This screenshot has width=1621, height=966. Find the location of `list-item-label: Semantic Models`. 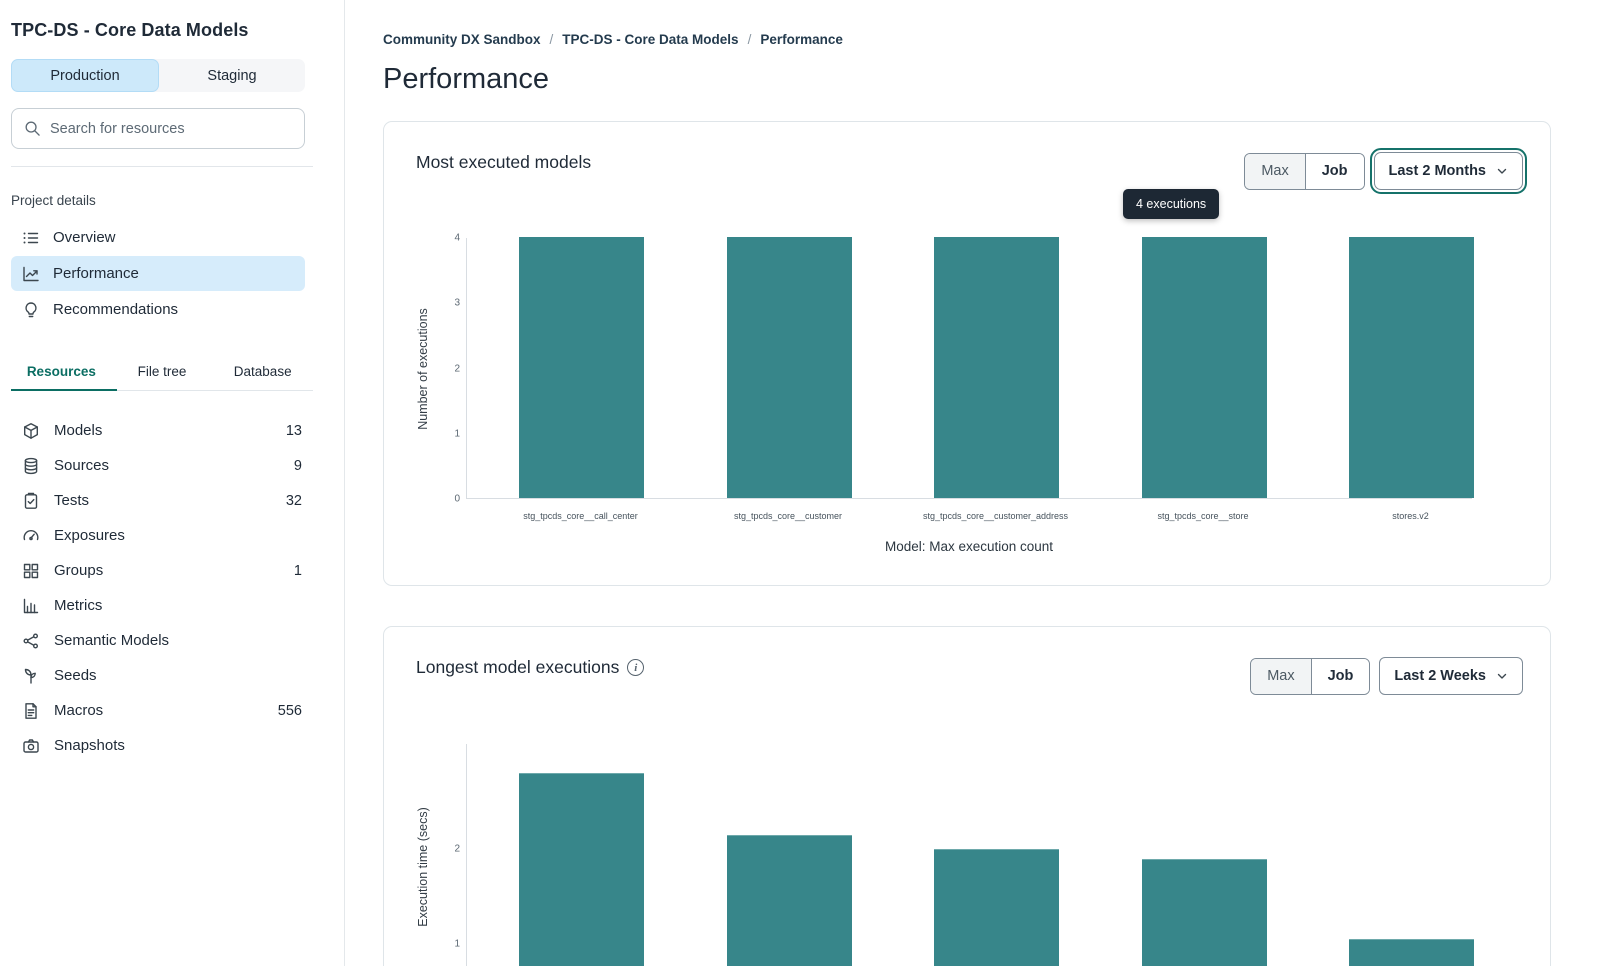

list-item-label: Semantic Models is located at coordinates (112, 640).